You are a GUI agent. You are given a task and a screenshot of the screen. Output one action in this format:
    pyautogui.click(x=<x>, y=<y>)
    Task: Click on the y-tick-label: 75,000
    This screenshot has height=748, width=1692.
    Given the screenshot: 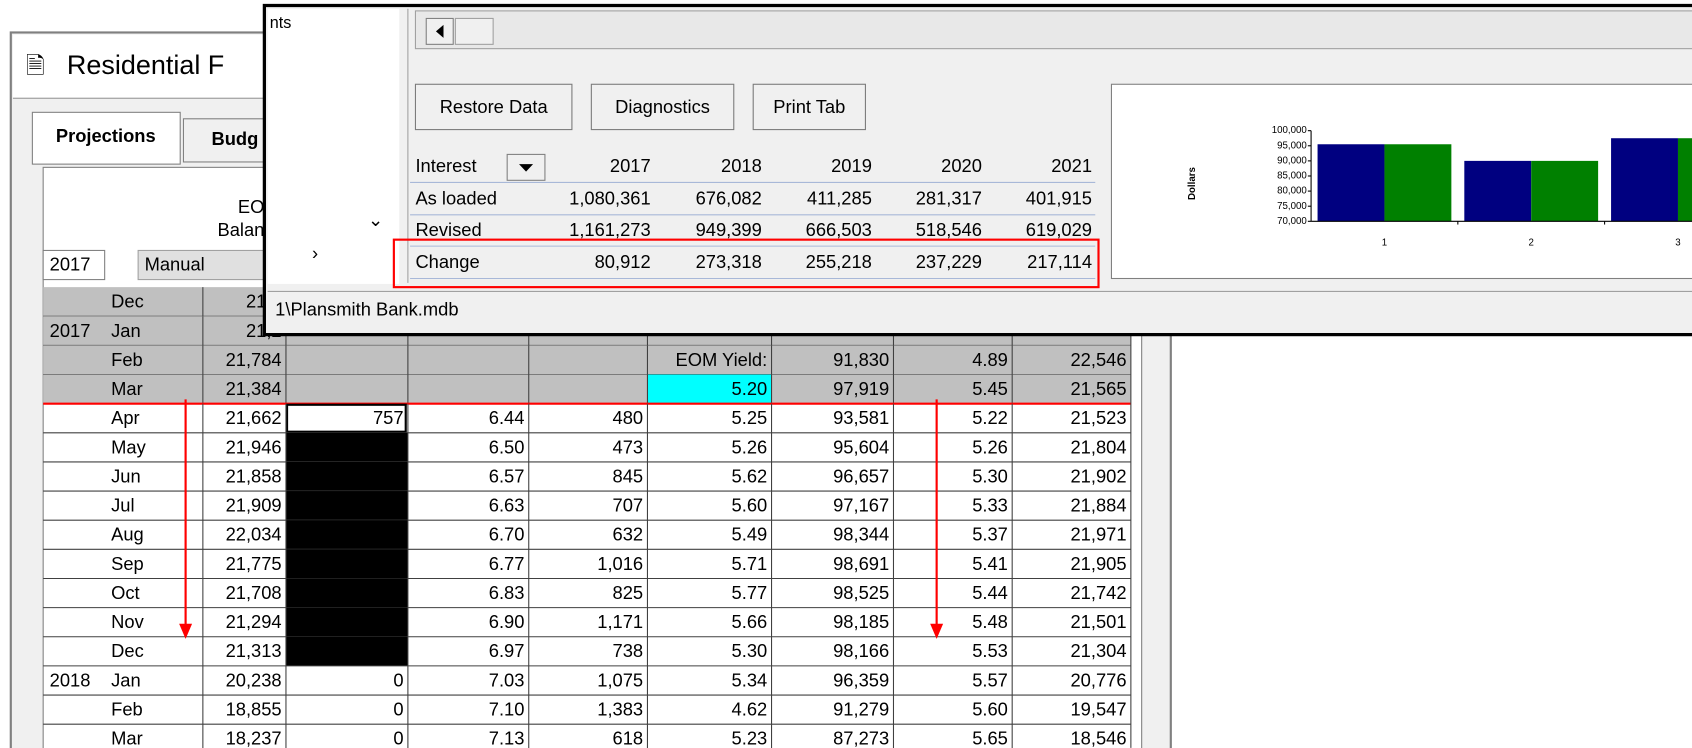 What is the action you would take?
    pyautogui.click(x=1292, y=206)
    